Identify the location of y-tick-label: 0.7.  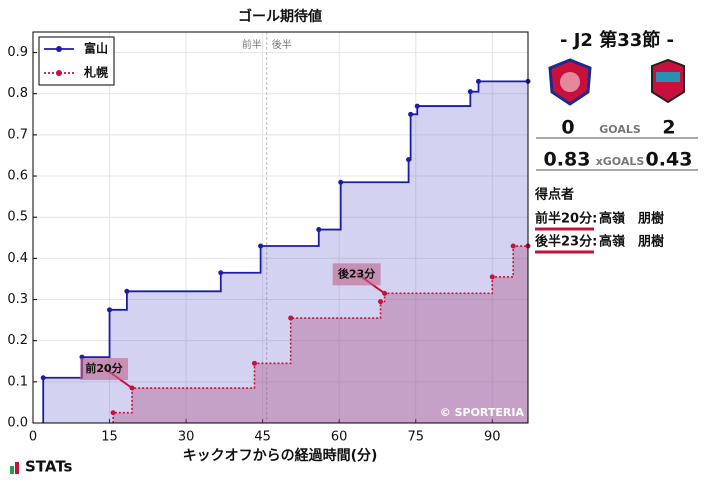
(17, 134).